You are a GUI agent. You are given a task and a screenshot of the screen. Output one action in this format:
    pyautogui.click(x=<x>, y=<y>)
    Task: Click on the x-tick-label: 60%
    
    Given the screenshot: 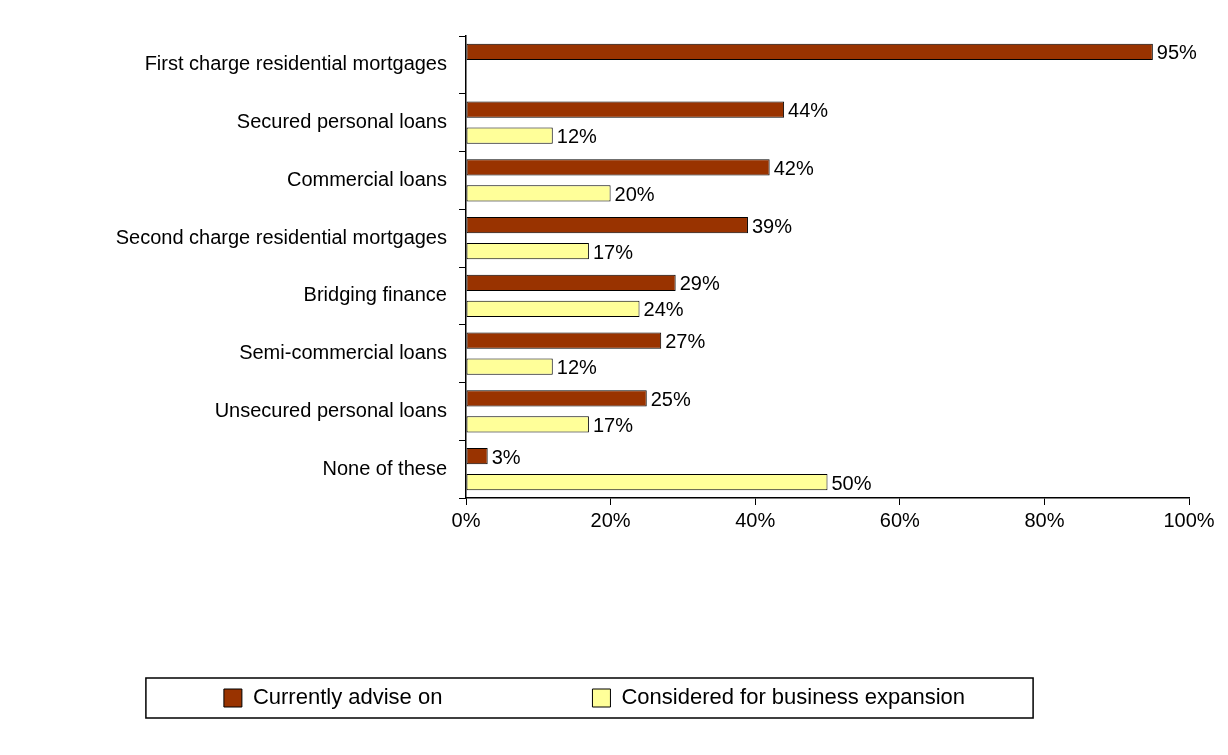 What is the action you would take?
    pyautogui.click(x=900, y=519)
    